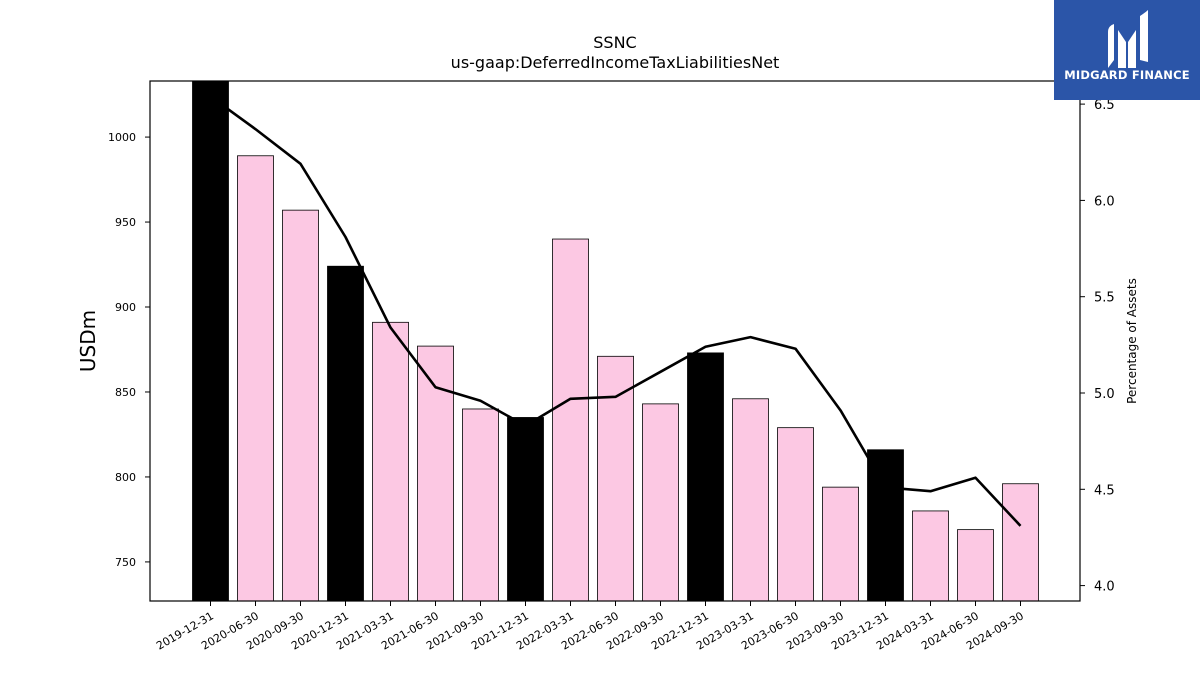  Describe the element at coordinates (88, 341) in the screenshot. I see `y-axis-label: USDm` at that location.